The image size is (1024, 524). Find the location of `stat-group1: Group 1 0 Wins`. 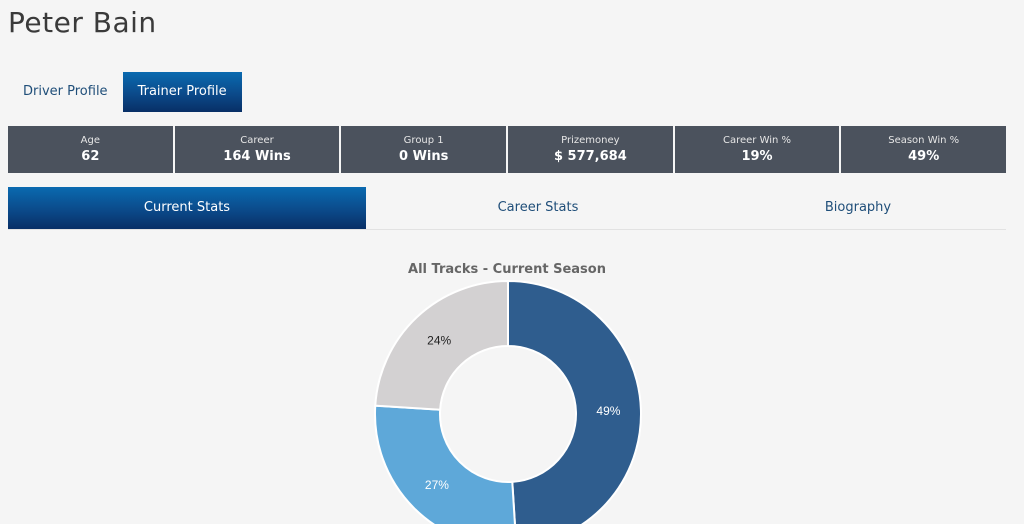

stat-group1: Group 1 0 Wins is located at coordinates (424, 149).